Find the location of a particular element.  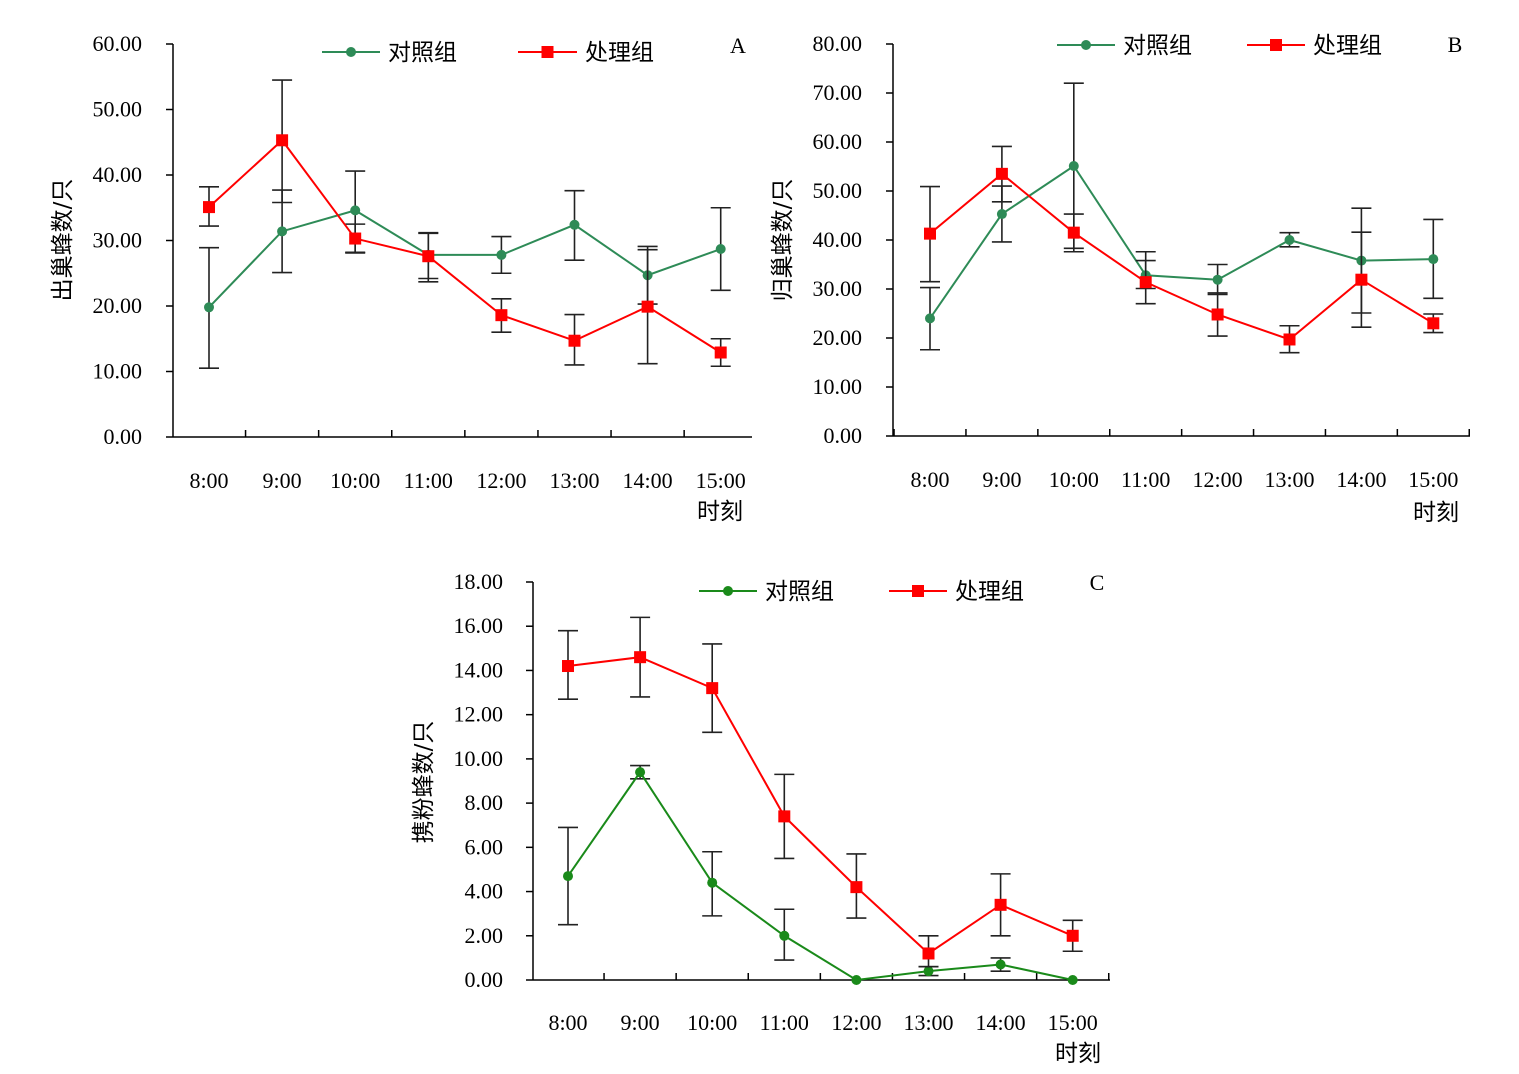

panel-label: C is located at coordinates (1097, 582).